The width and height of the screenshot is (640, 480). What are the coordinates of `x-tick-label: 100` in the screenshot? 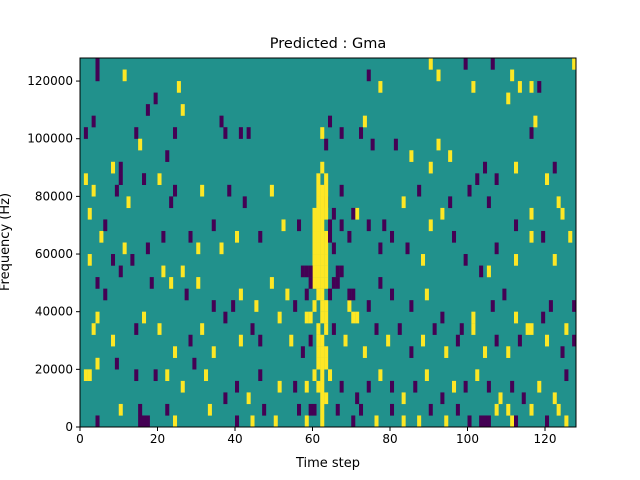 It's located at (467, 439).